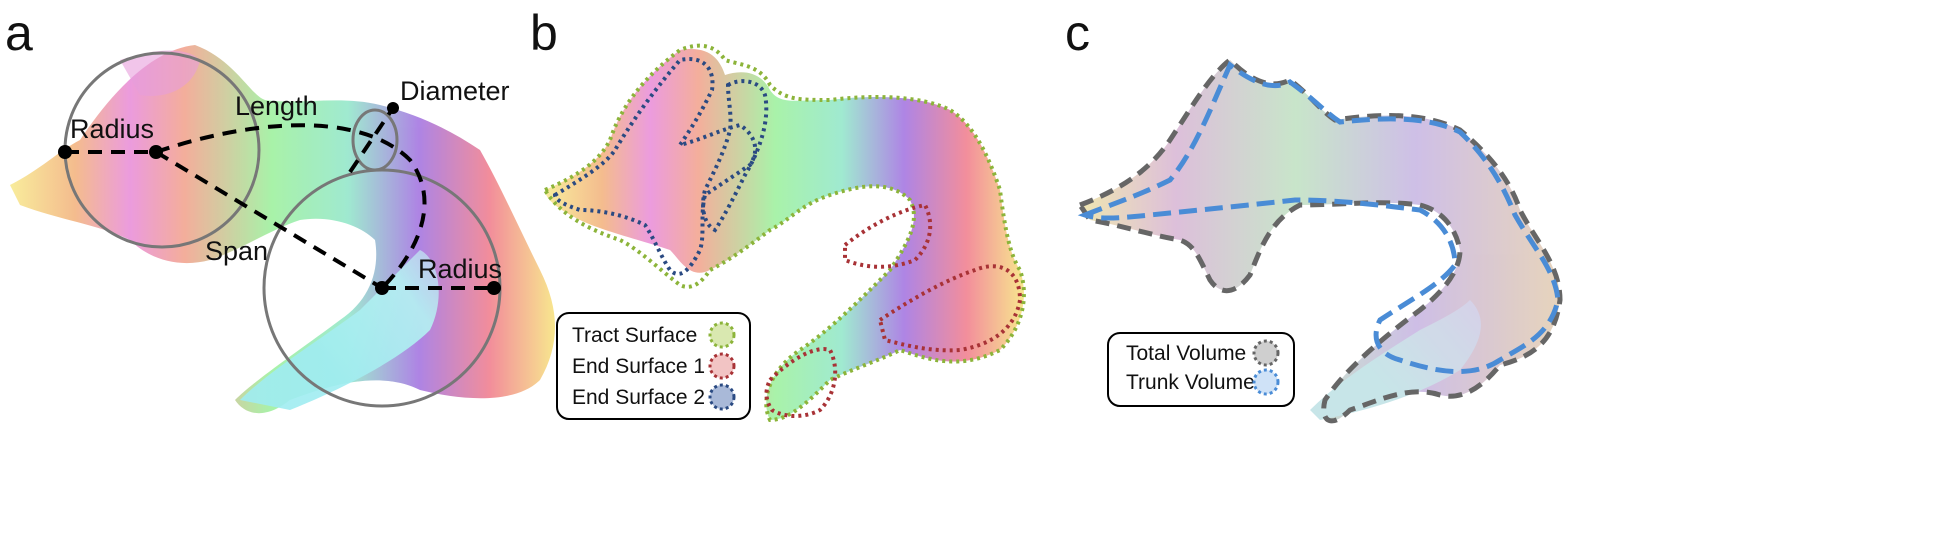 The height and width of the screenshot is (540, 1950). What do you see at coordinates (634, 335) in the screenshot?
I see `legend-b-label-1: Tract Surface` at bounding box center [634, 335].